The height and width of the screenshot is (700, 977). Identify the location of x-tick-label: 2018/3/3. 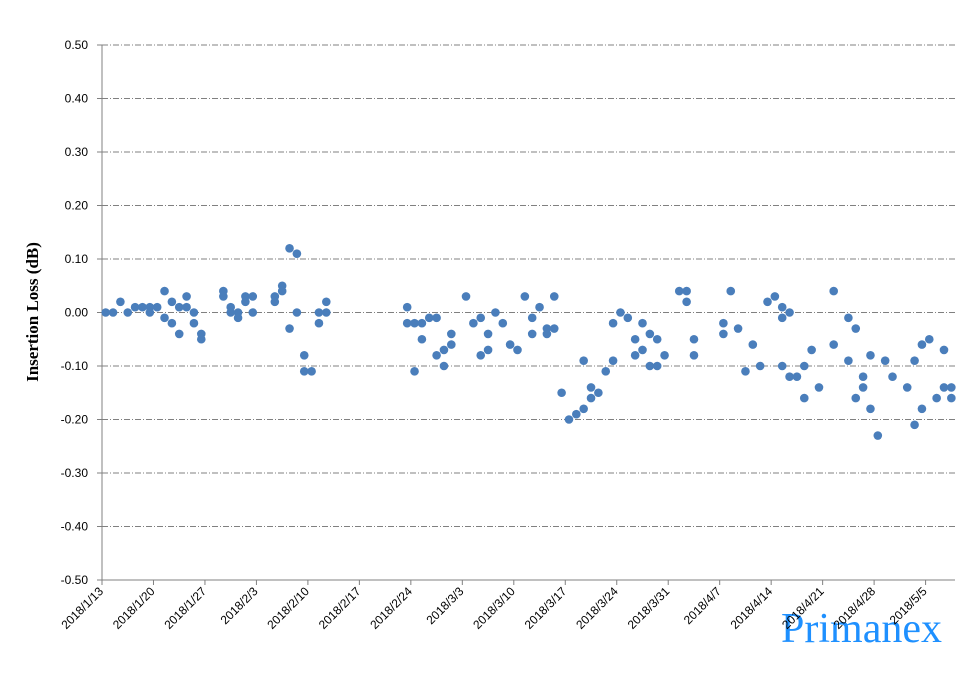
(445, 605).